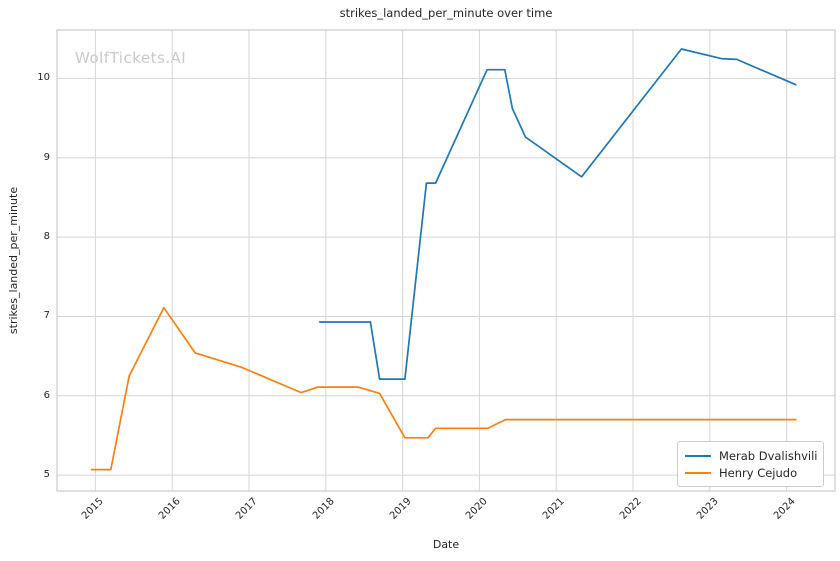 This screenshot has height=561, width=840. I want to click on watermark: WolfTickets.AI, so click(131, 58).